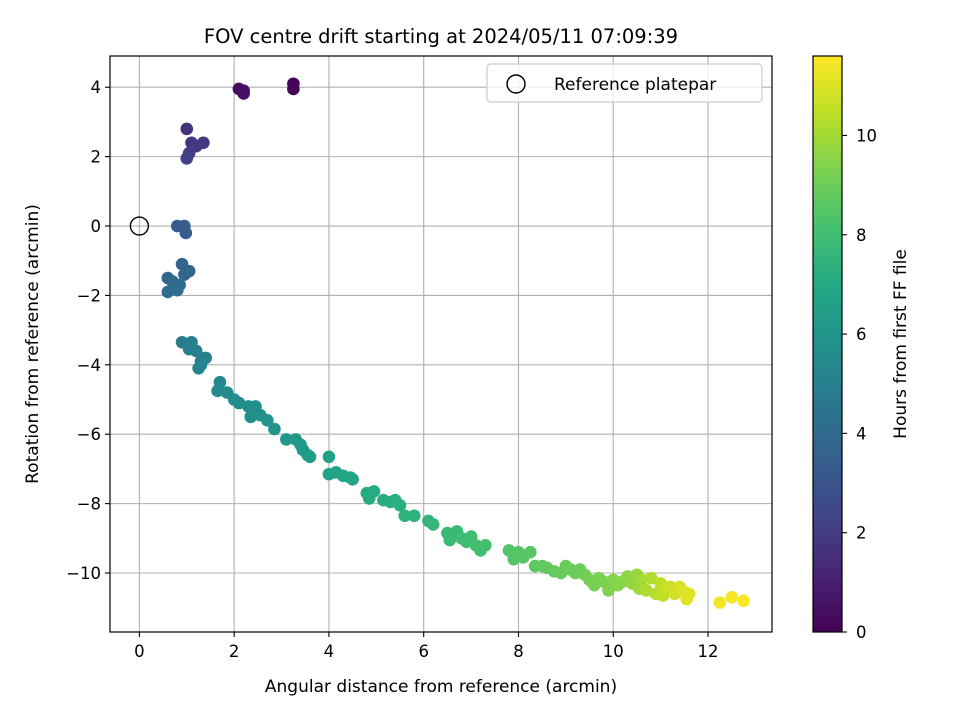 This screenshot has width=960, height=720. I want to click on y-tick-label: 0, so click(96, 226).